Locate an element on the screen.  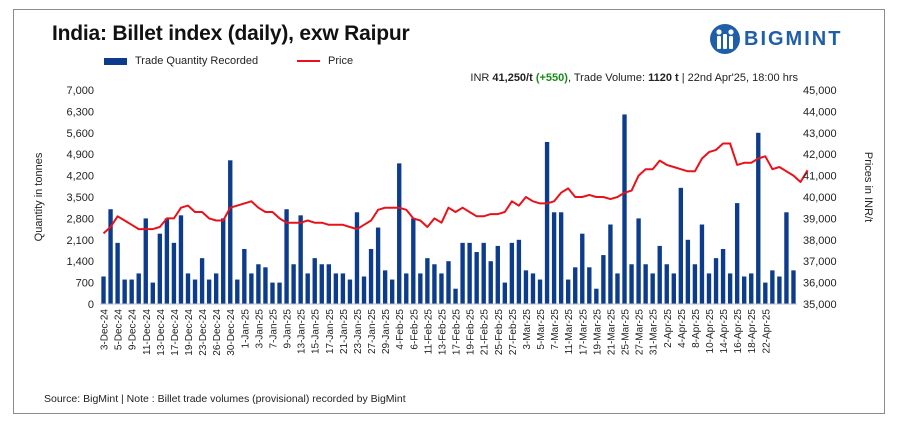
info-currency: INR is located at coordinates (480, 78).